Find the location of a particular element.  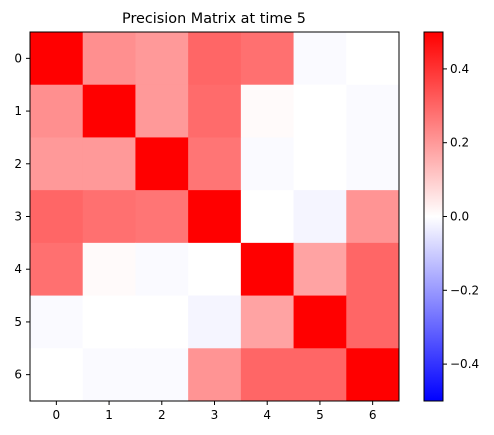

x-tick-label: 4 is located at coordinates (267, 415).